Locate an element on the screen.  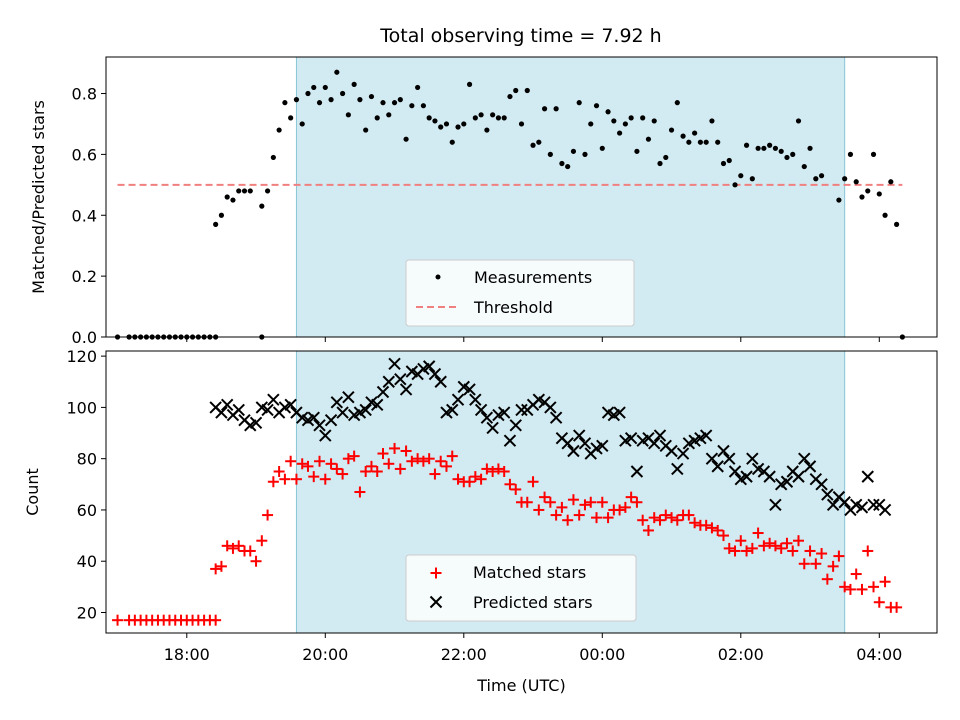
ratio-legend: Measurements Threshold is located at coordinates (520, 293).